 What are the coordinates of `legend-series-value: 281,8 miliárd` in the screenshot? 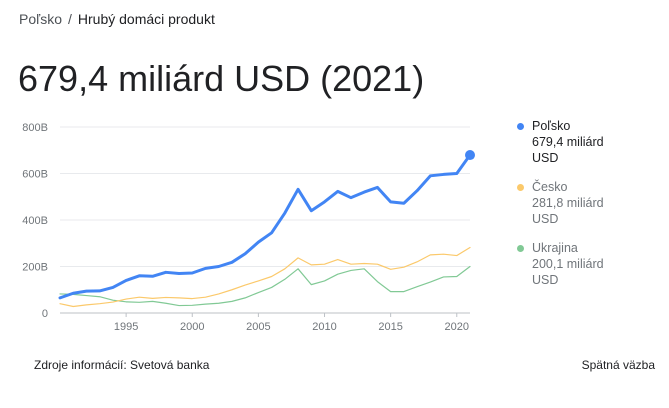 It's located at (568, 203).